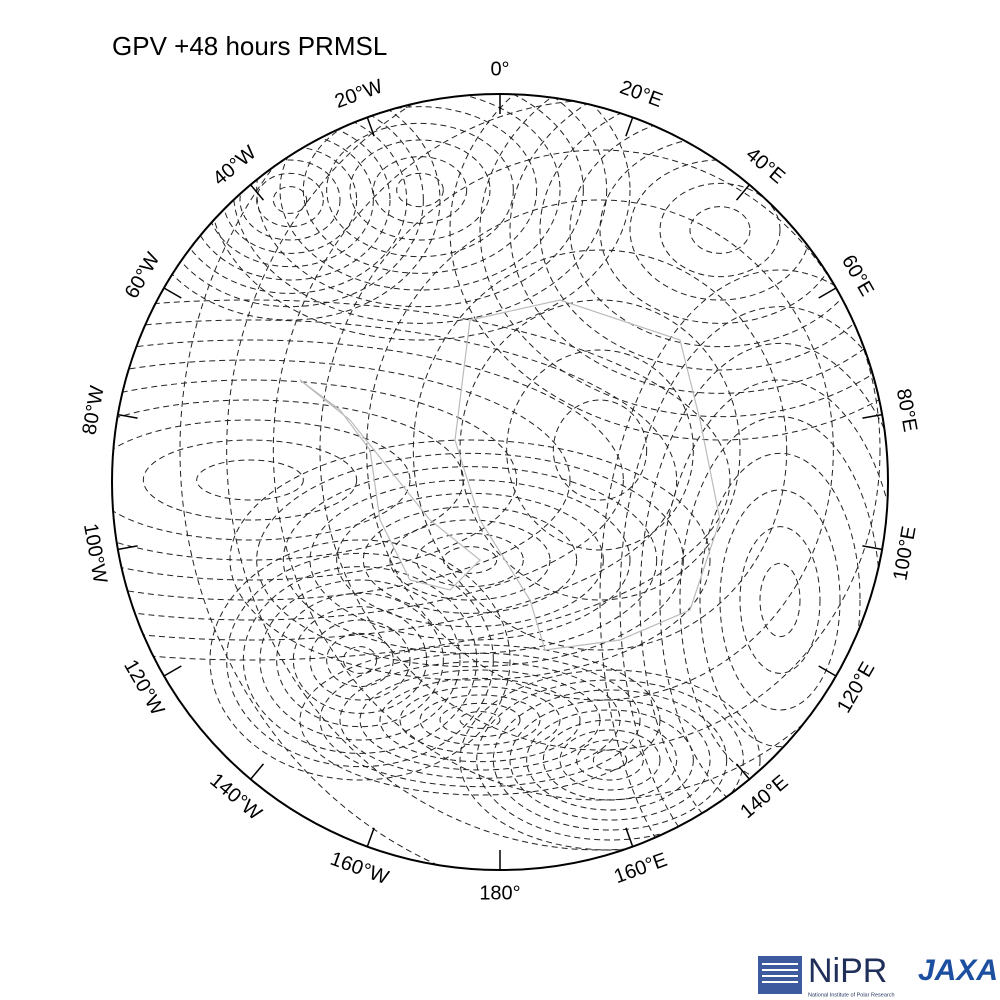 The height and width of the screenshot is (1000, 1000). I want to click on nipr-emblem-lines, so click(780, 973).